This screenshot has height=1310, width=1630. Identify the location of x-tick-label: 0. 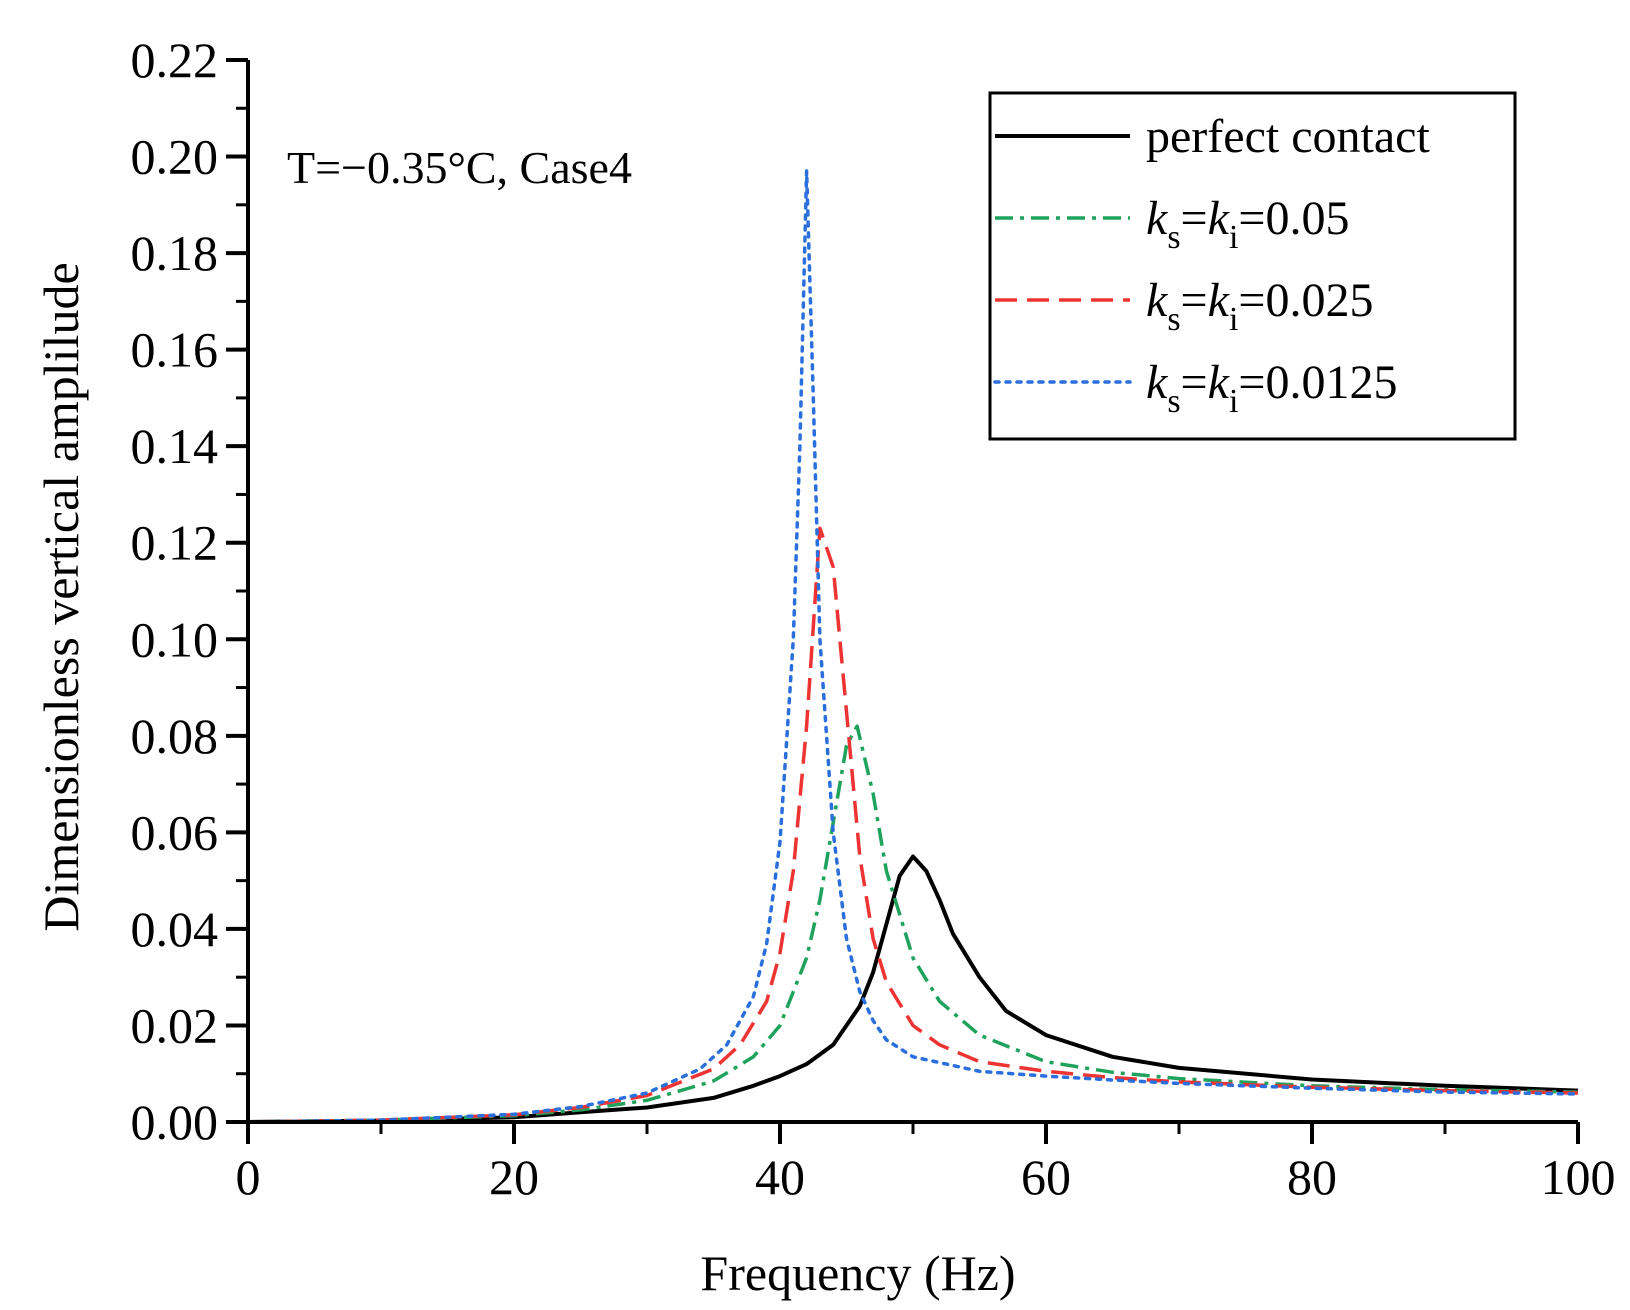
(248, 1177).